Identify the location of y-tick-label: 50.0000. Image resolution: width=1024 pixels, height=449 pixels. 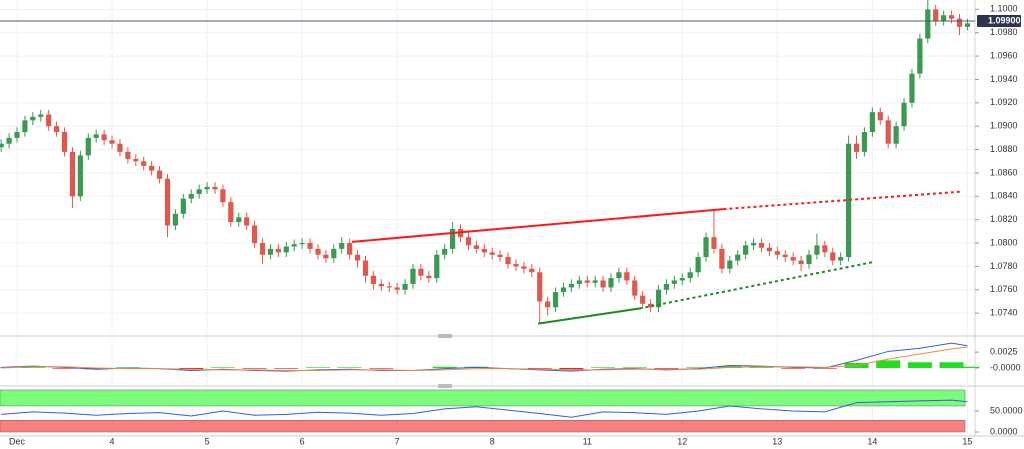
(1006, 410).